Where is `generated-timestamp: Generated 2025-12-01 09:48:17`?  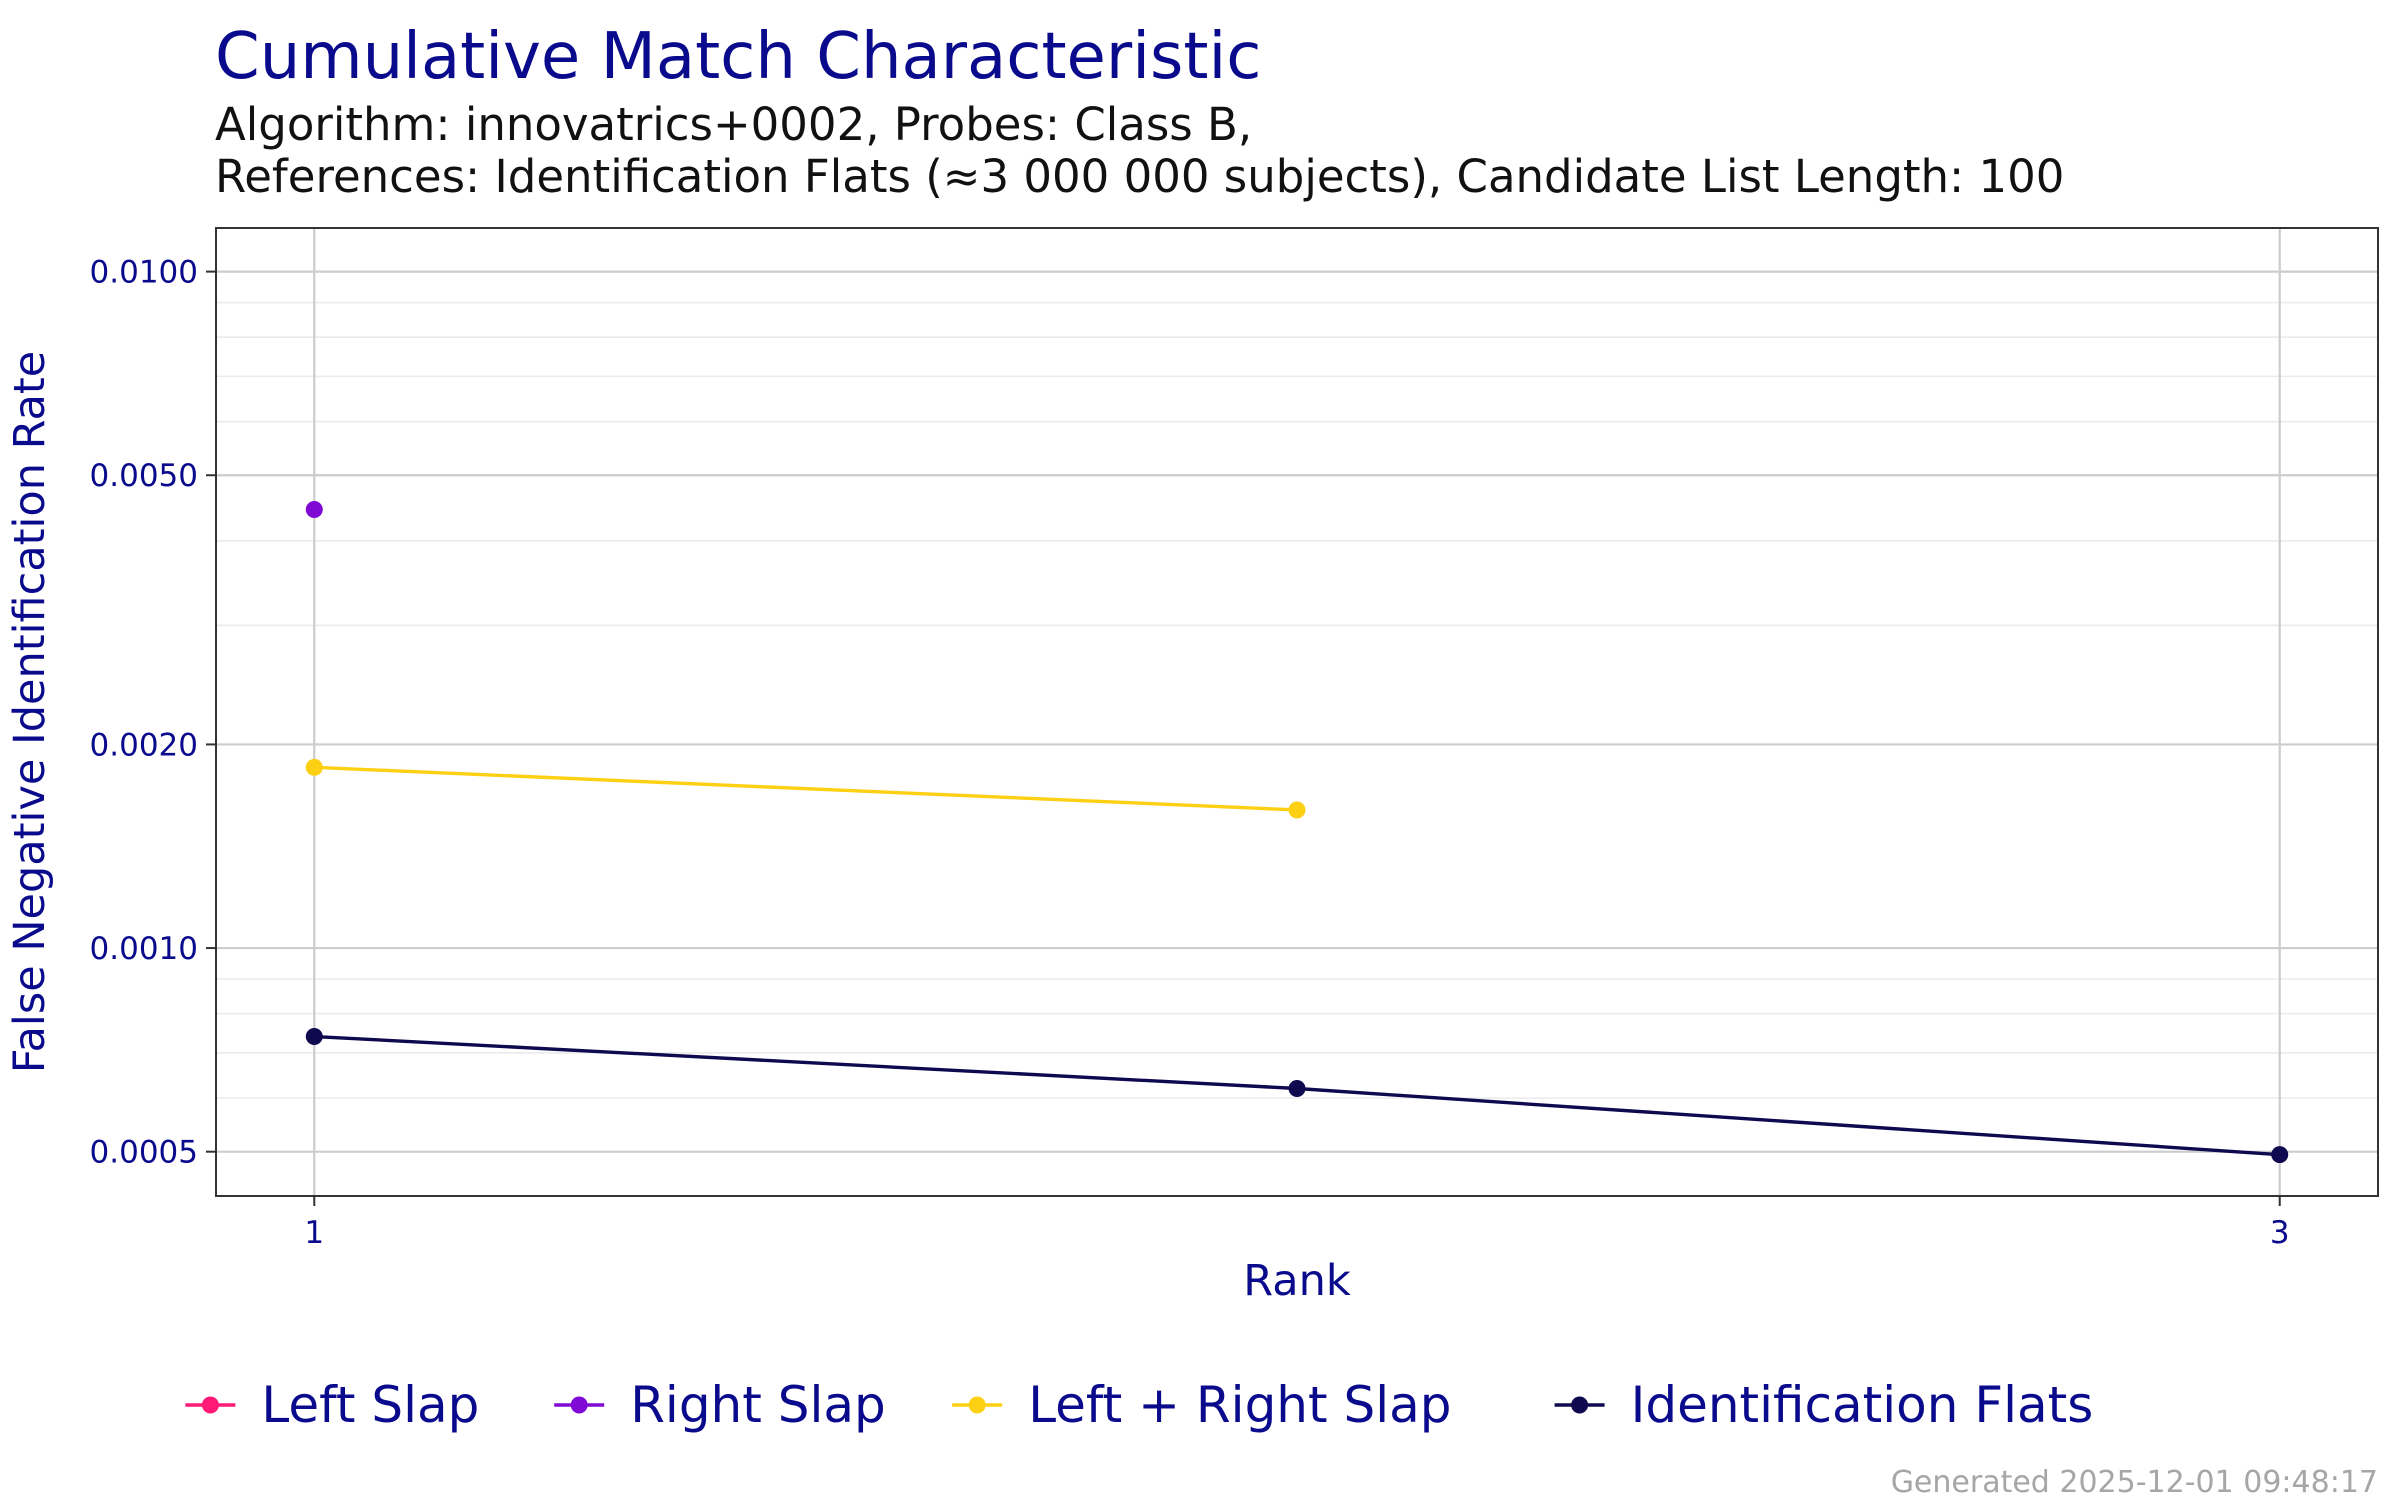
generated-timestamp: Generated 2025-12-01 09:48:17 is located at coordinates (2134, 1482).